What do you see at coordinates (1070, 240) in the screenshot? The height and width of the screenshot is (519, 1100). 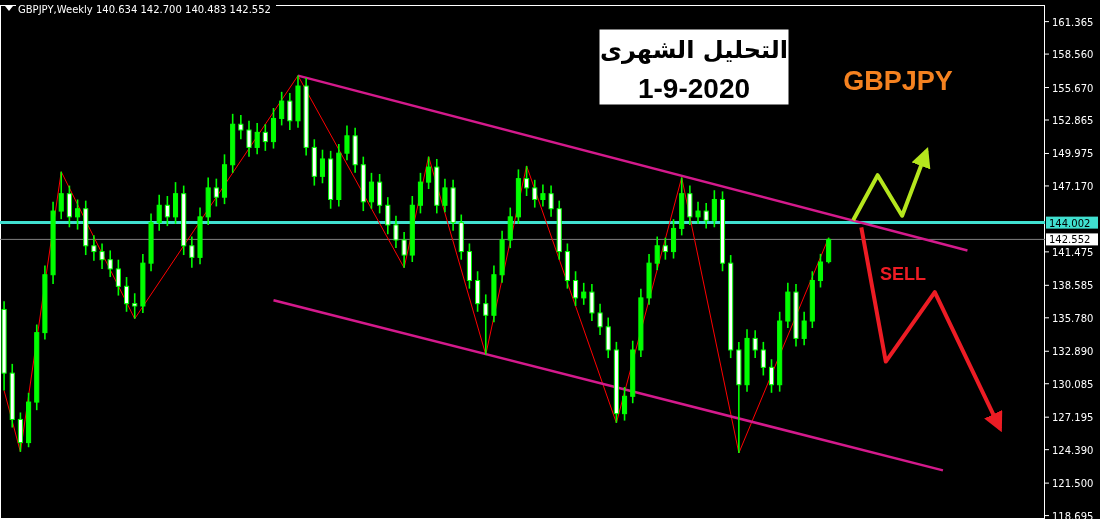 I see `ref-line-label: 142.552` at bounding box center [1070, 240].